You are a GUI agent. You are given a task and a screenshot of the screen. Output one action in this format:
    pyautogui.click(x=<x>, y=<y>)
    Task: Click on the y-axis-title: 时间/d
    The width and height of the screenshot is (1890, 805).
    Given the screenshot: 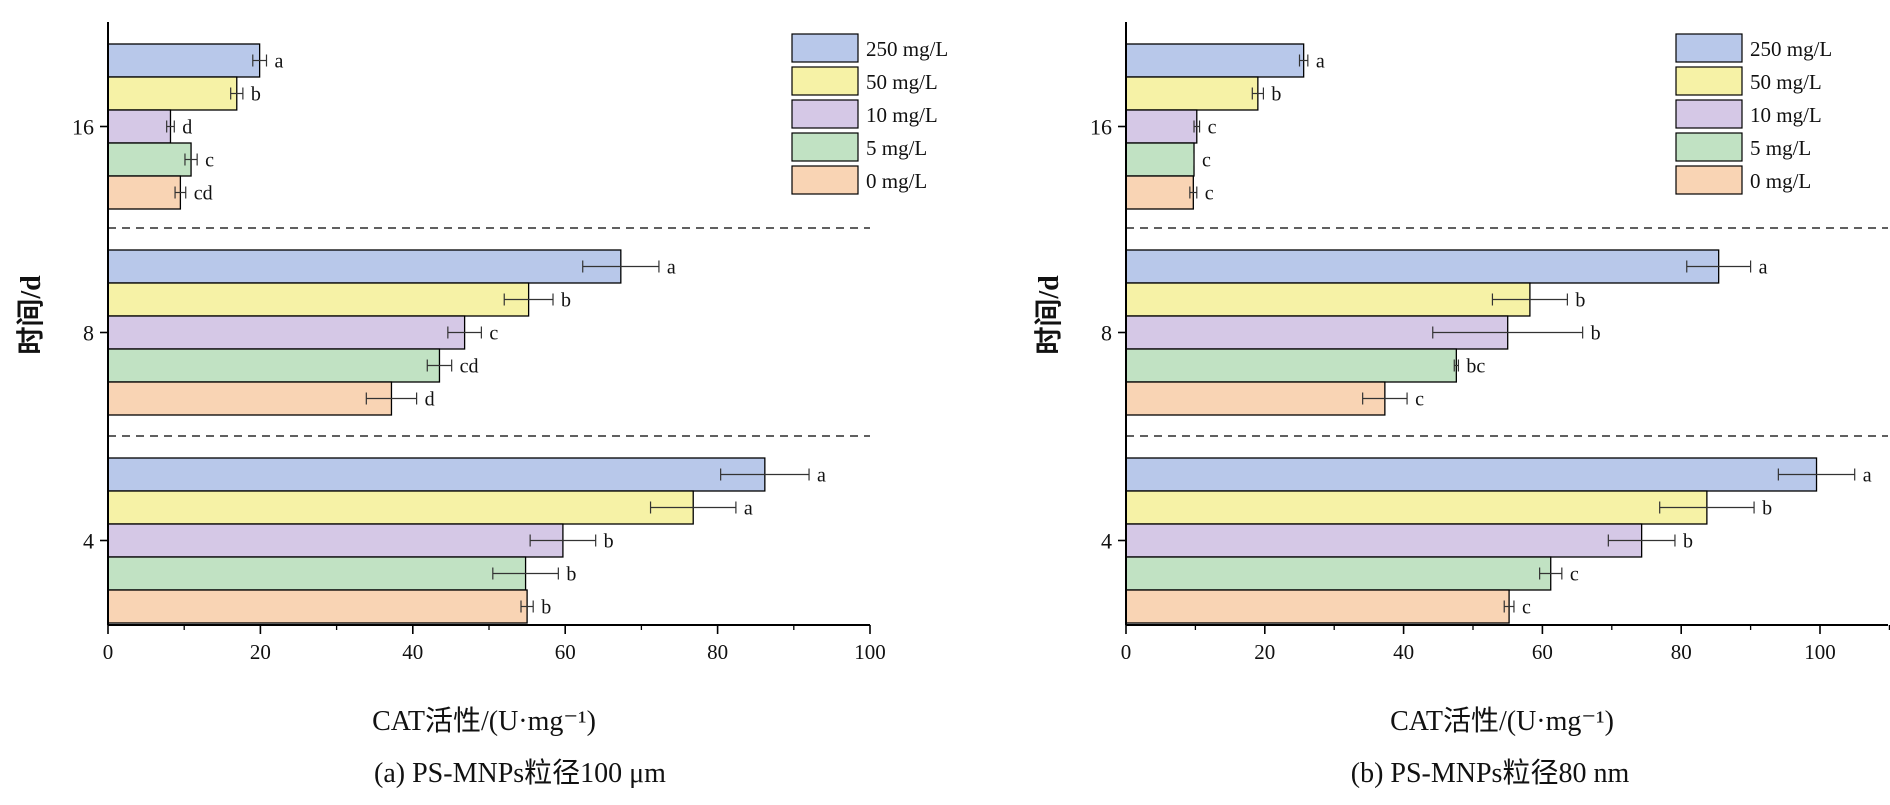 What is the action you would take?
    pyautogui.click(x=31, y=315)
    